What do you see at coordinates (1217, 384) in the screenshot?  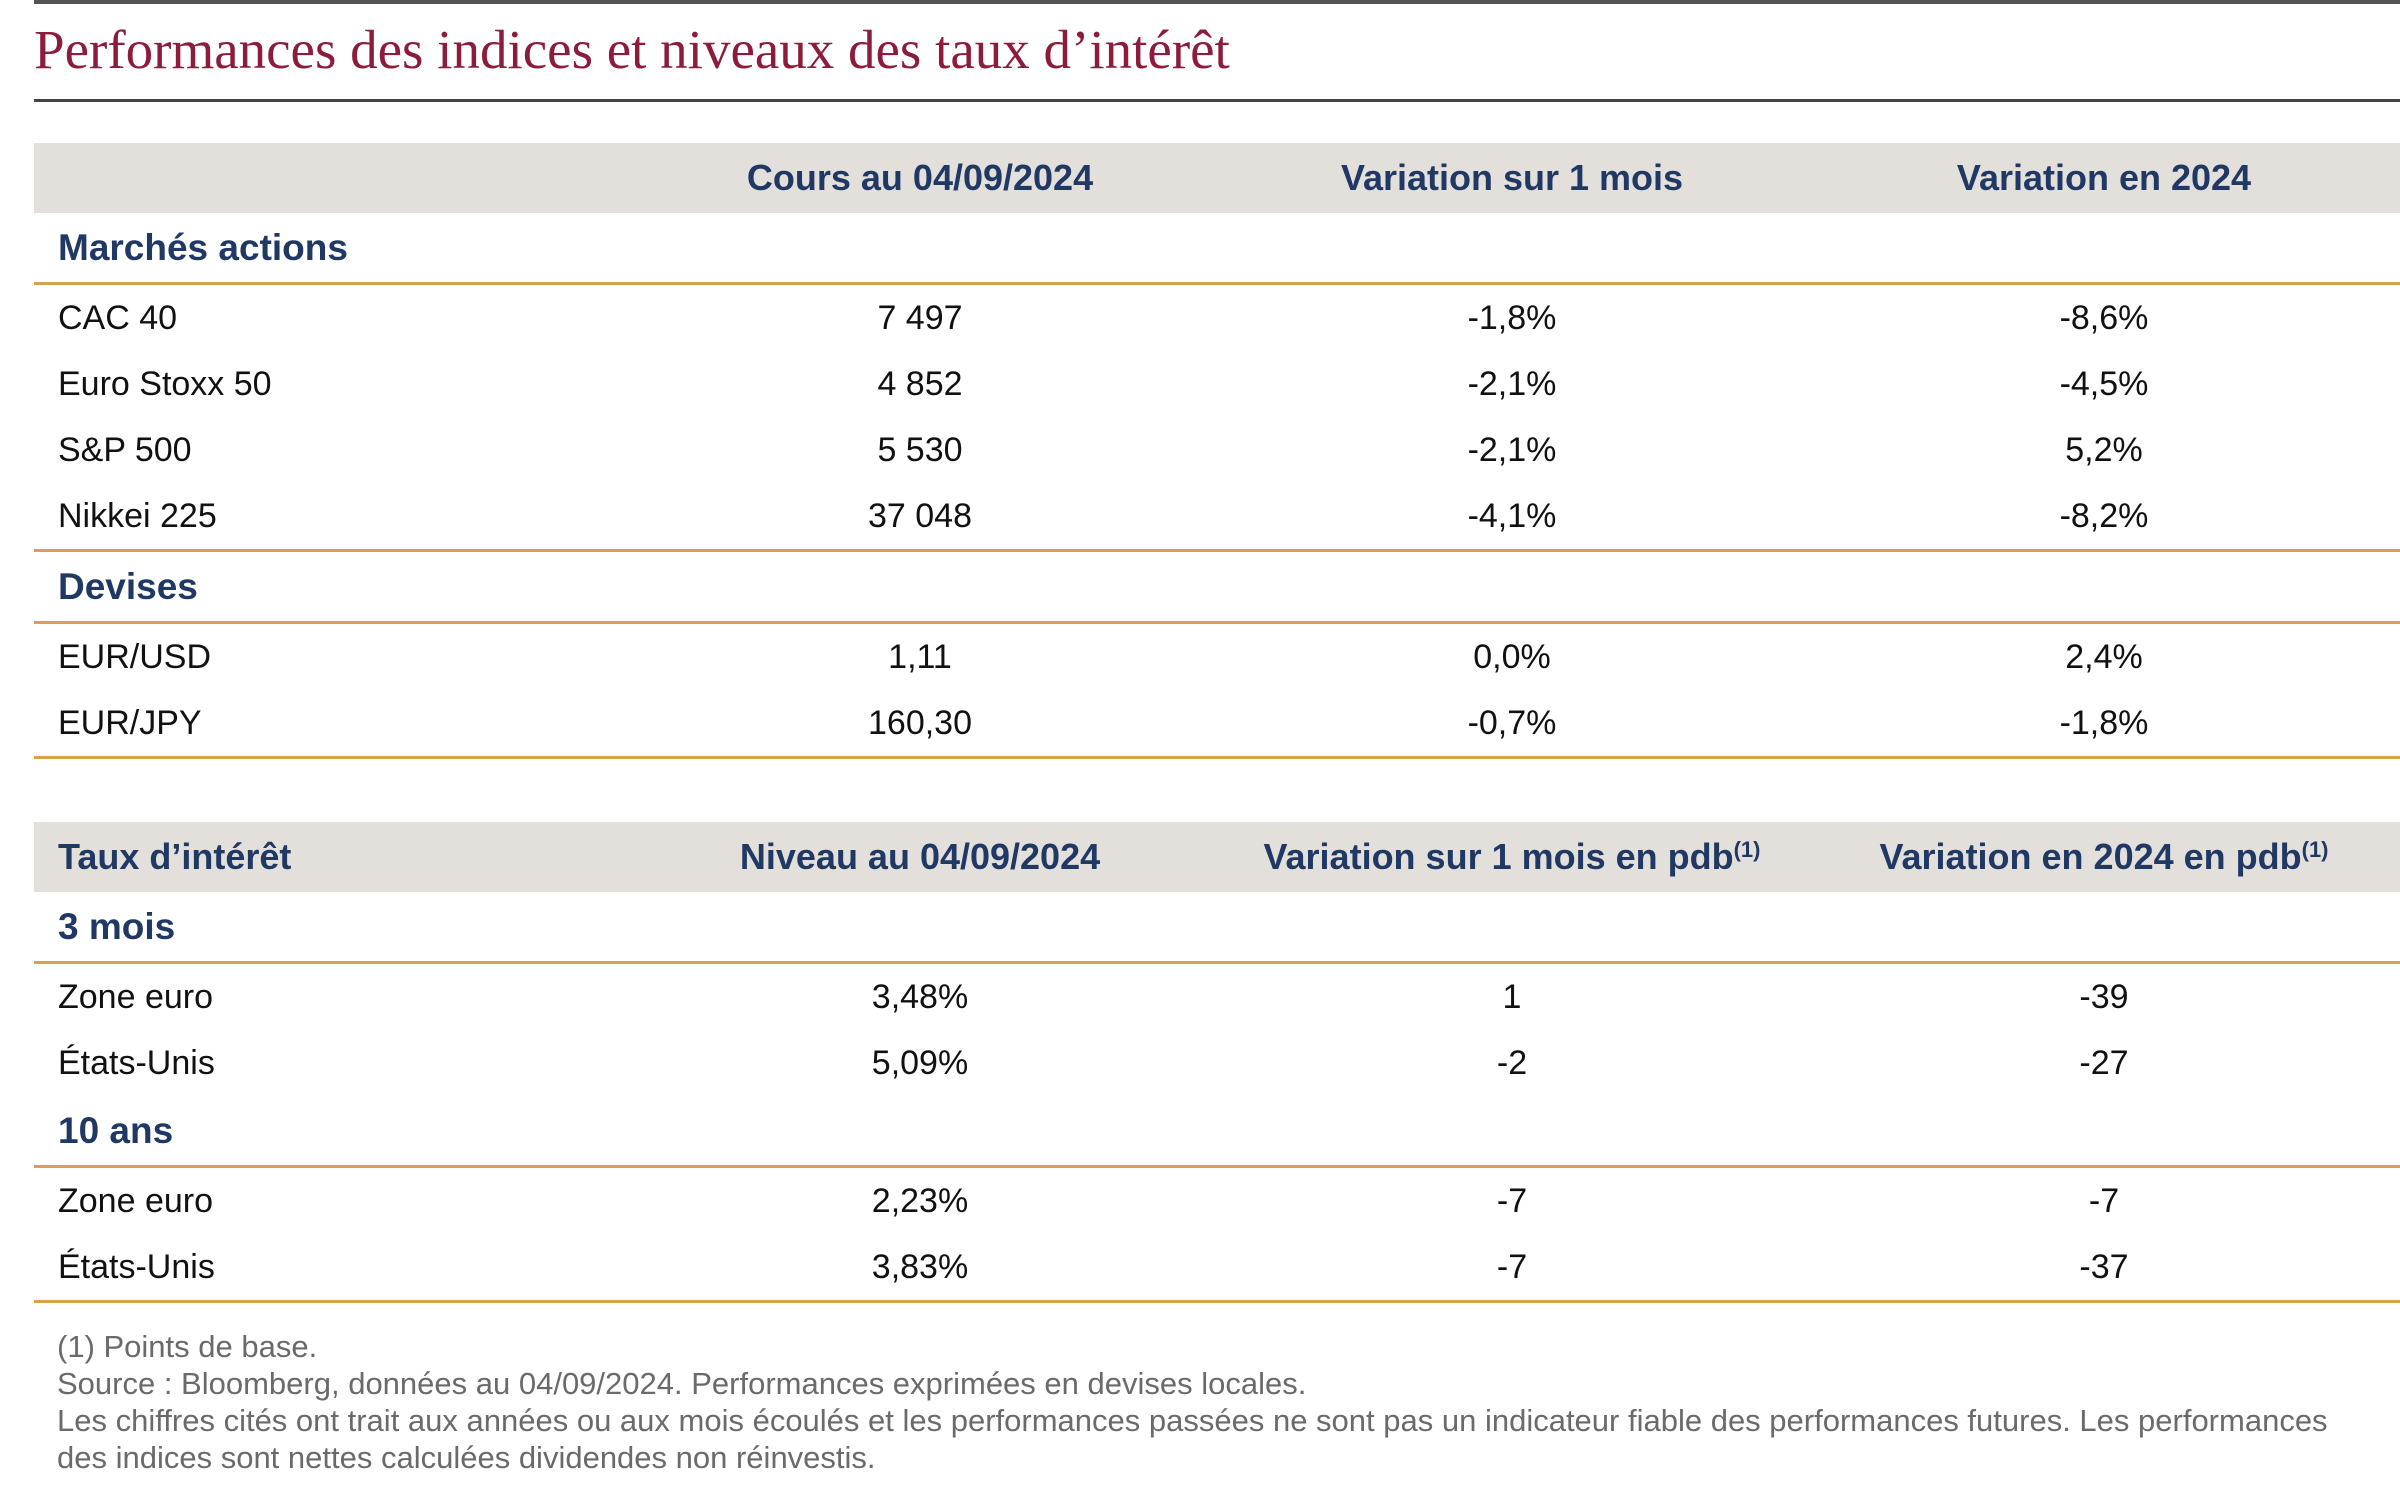 I see `table-row: Euro Stoxx 50 4 852 -2,1% -4,5%` at bounding box center [1217, 384].